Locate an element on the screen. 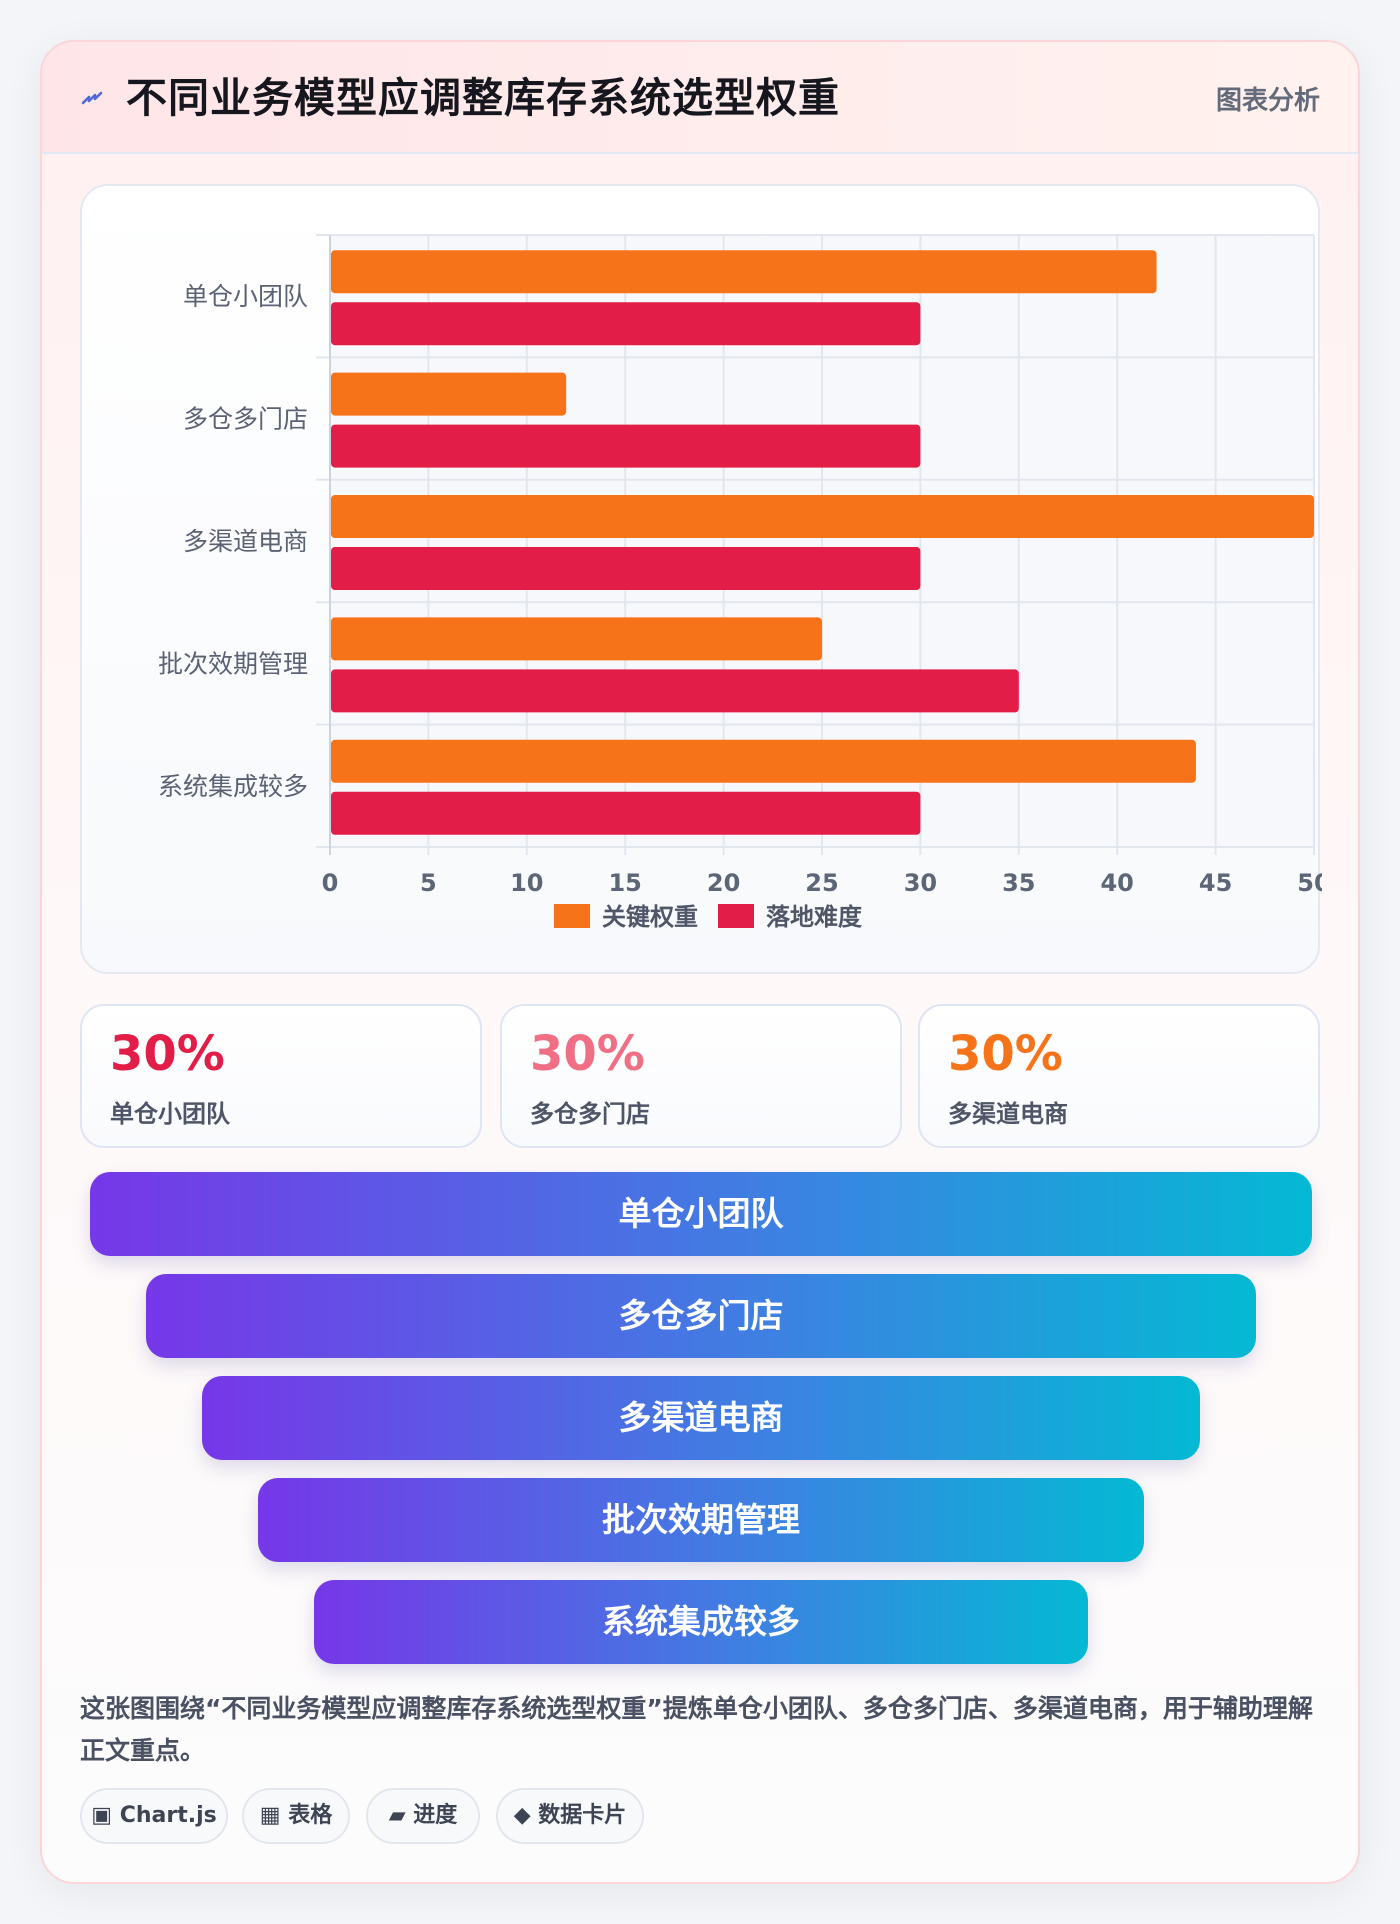 The width and height of the screenshot is (1400, 1924). chip-progress: ▰ 进度 is located at coordinates (423, 1816).